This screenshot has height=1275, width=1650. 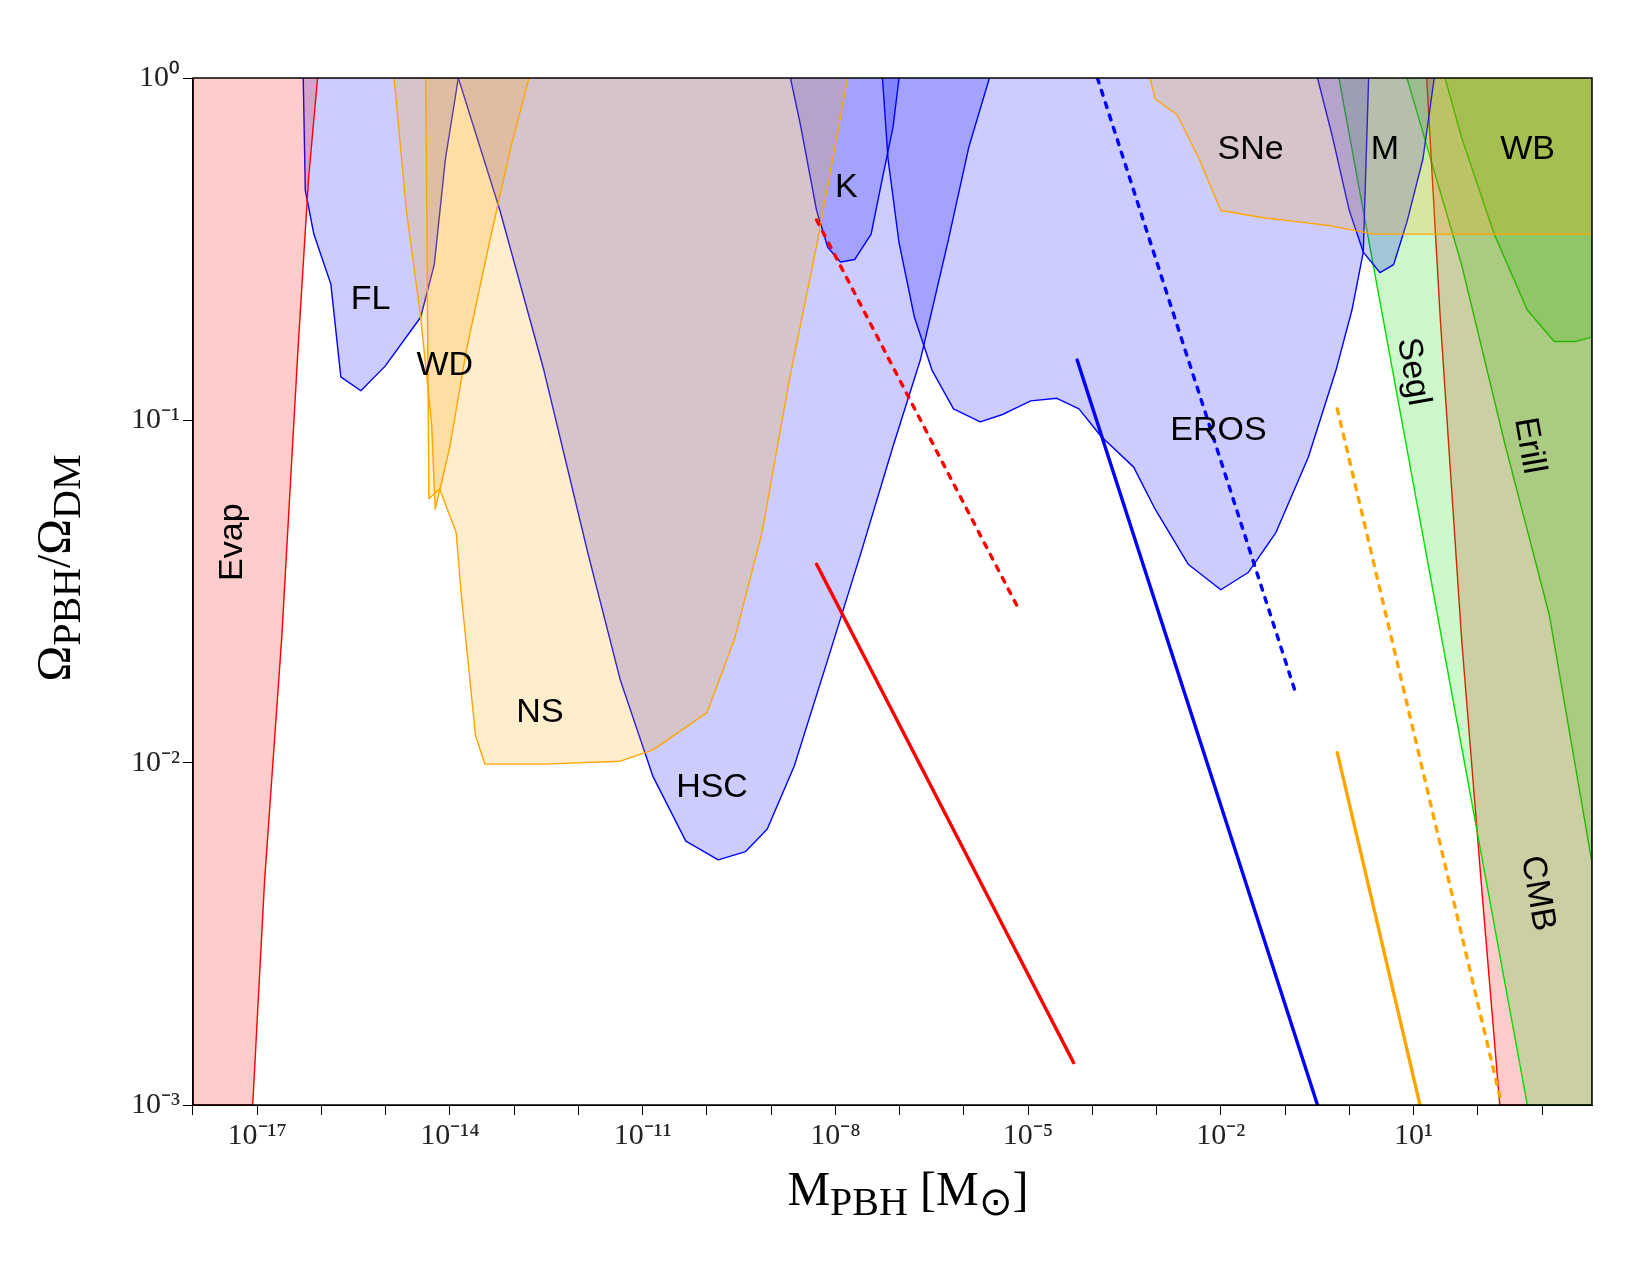 What do you see at coordinates (155, 1102) in the screenshot?
I see `y-tick-label: 10⁻³` at bounding box center [155, 1102].